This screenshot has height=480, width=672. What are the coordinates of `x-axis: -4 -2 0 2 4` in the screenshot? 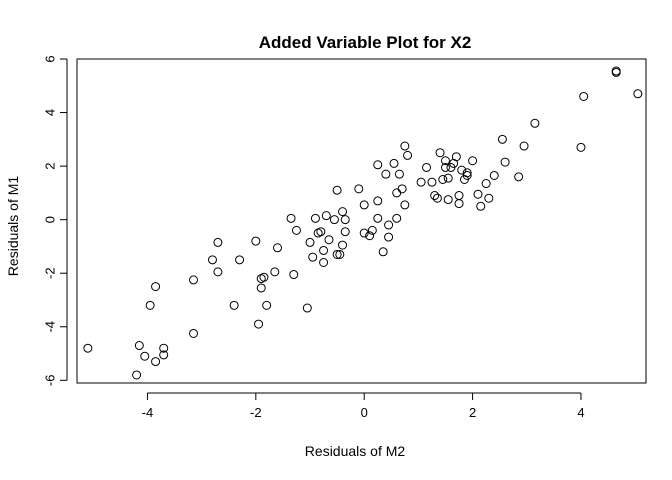 It's located at (363, 406).